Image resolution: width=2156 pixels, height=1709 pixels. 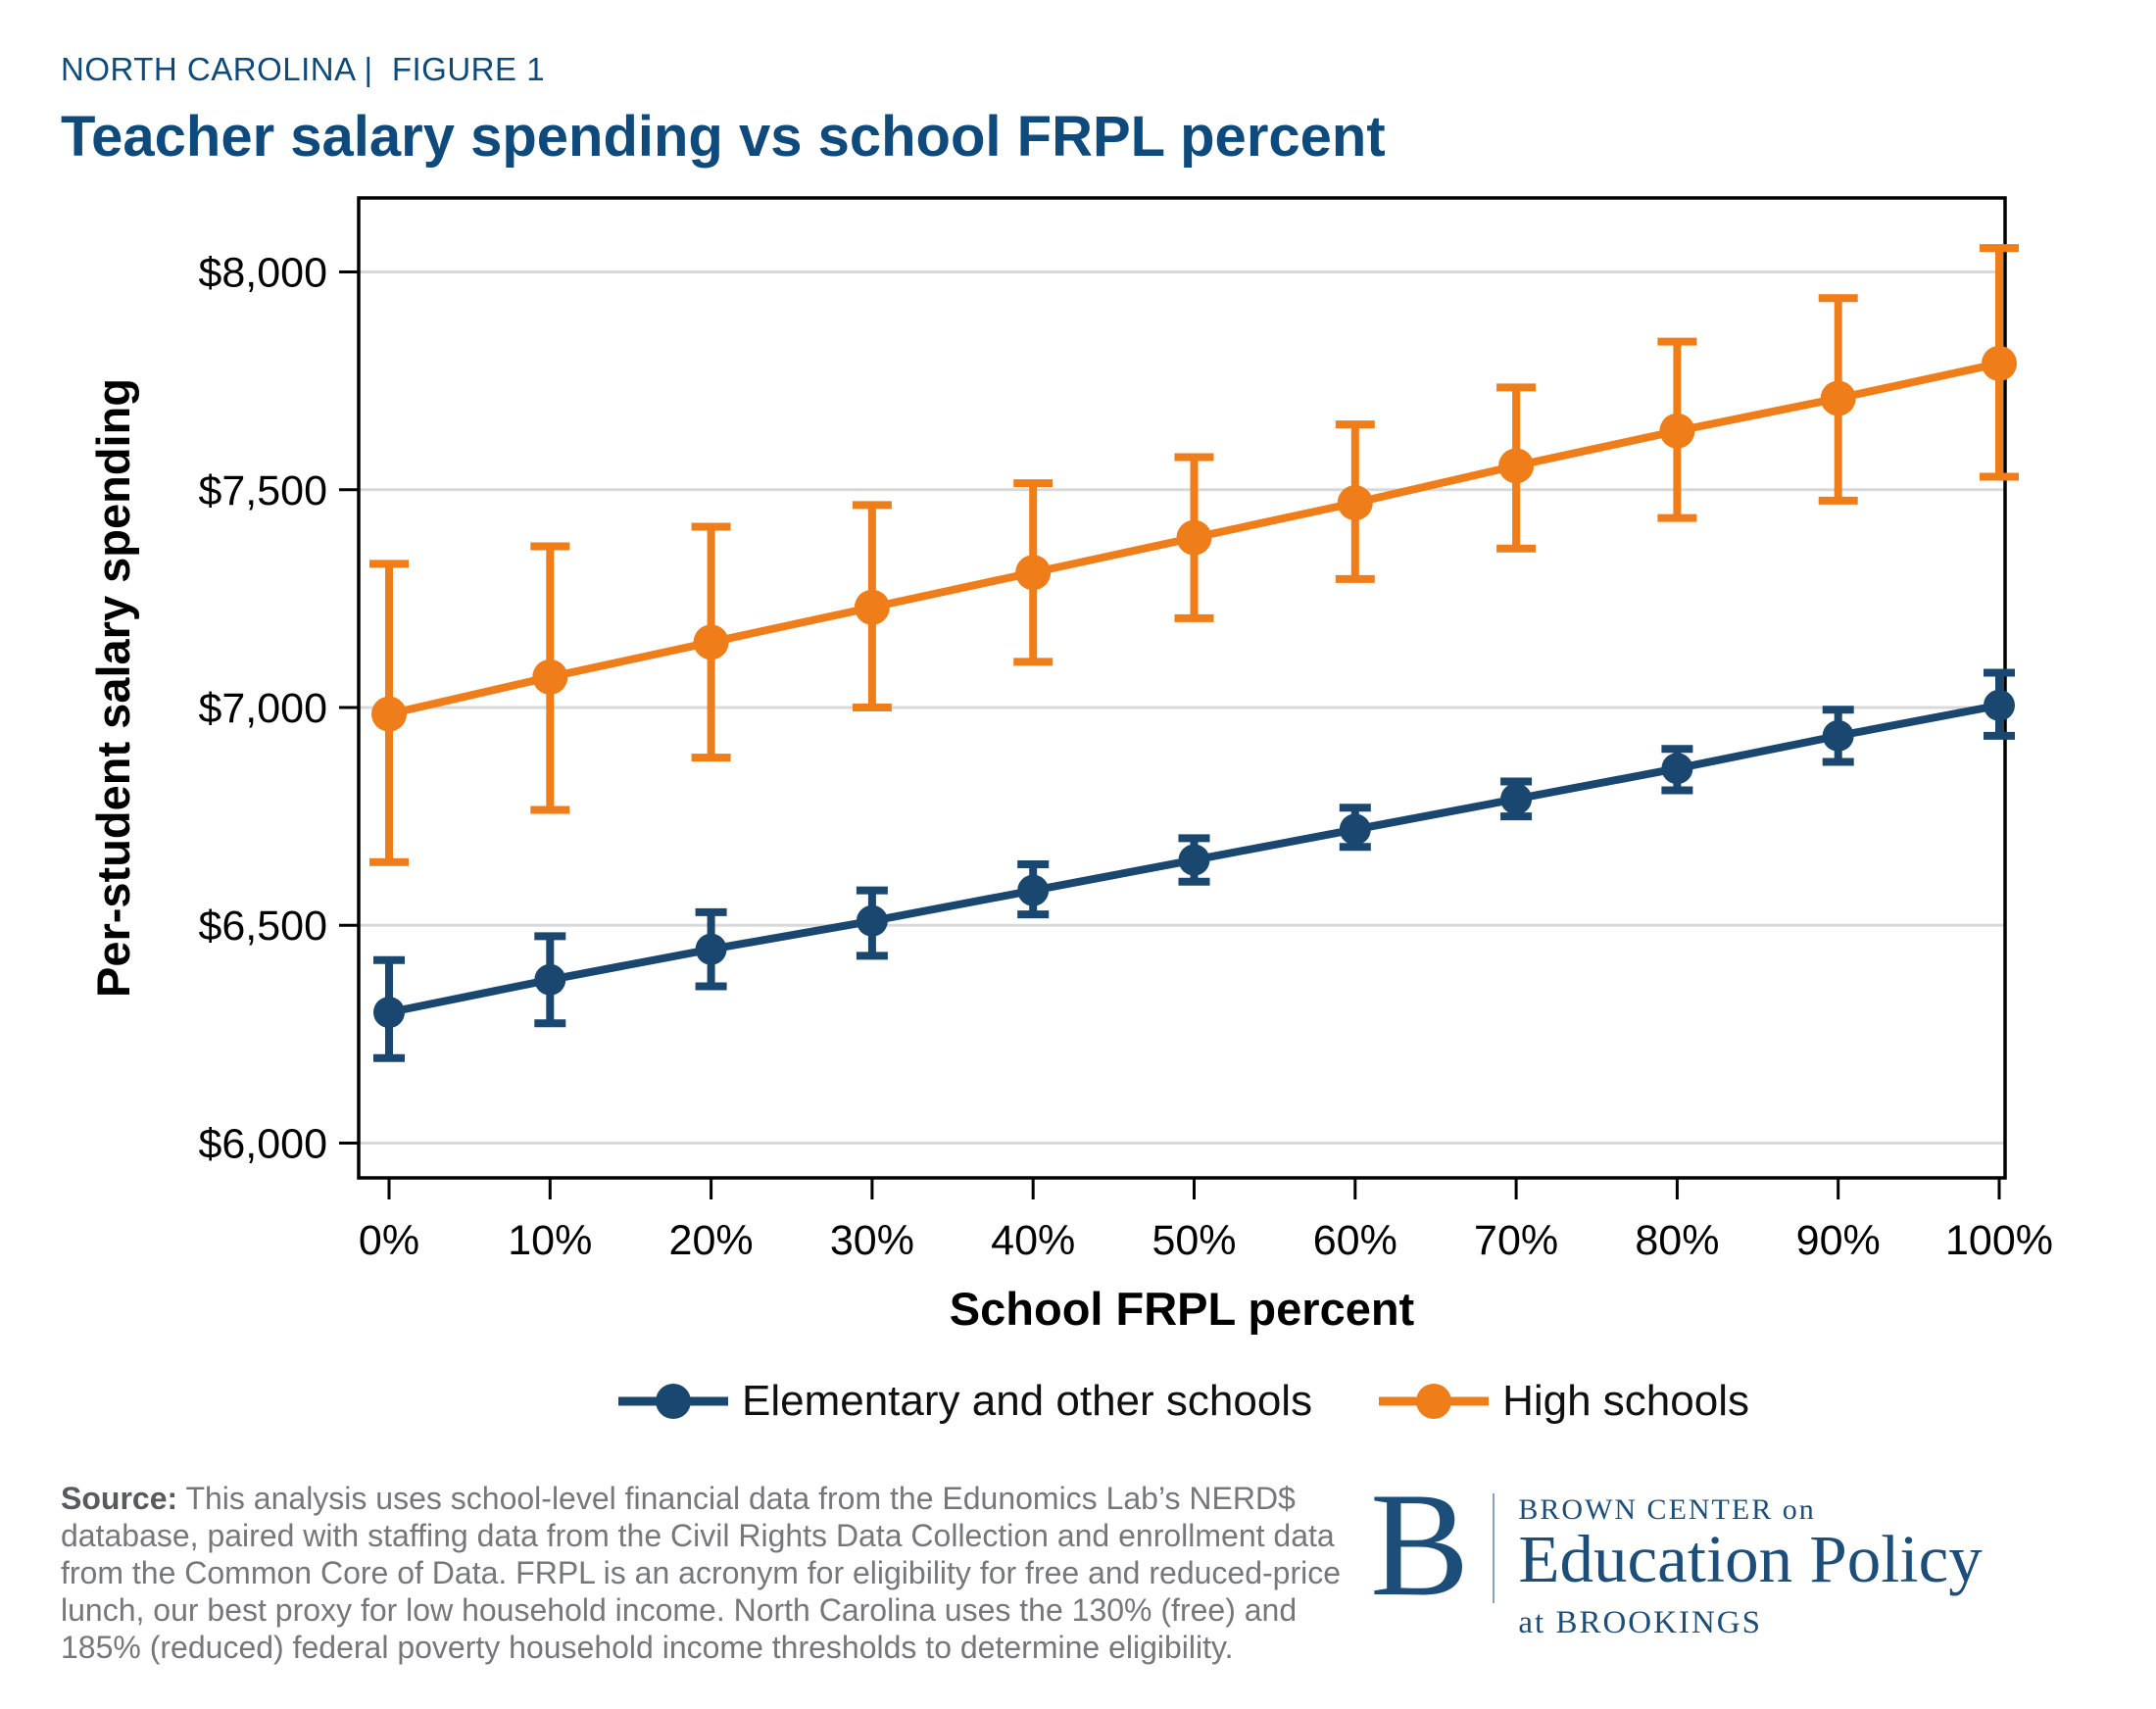 I want to click on brookings-monogram-icon: B, so click(x=1420, y=1545).